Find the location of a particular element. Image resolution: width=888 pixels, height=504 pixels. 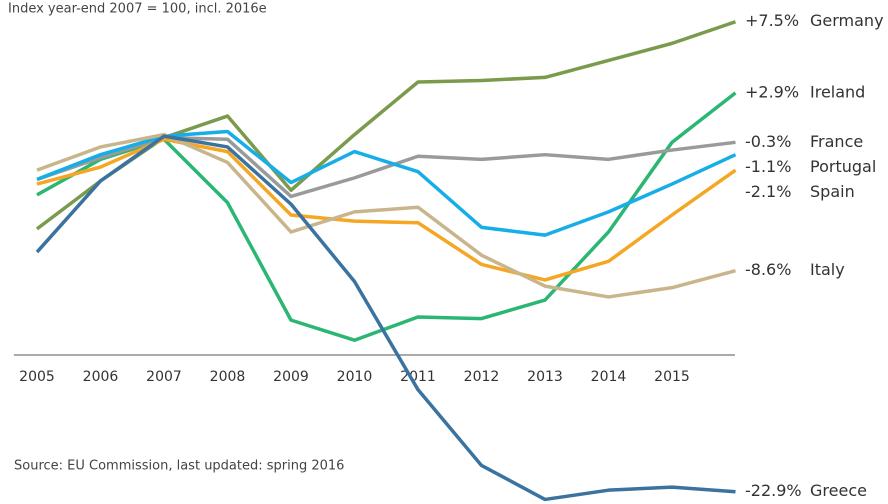

x-tick-label: 2015 is located at coordinates (672, 377).